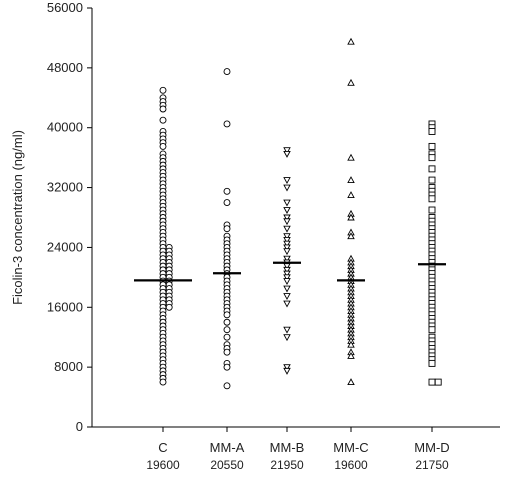 This screenshot has height=480, width=511. What do you see at coordinates (431, 447) in the screenshot?
I see `category-label: MM-D` at bounding box center [431, 447].